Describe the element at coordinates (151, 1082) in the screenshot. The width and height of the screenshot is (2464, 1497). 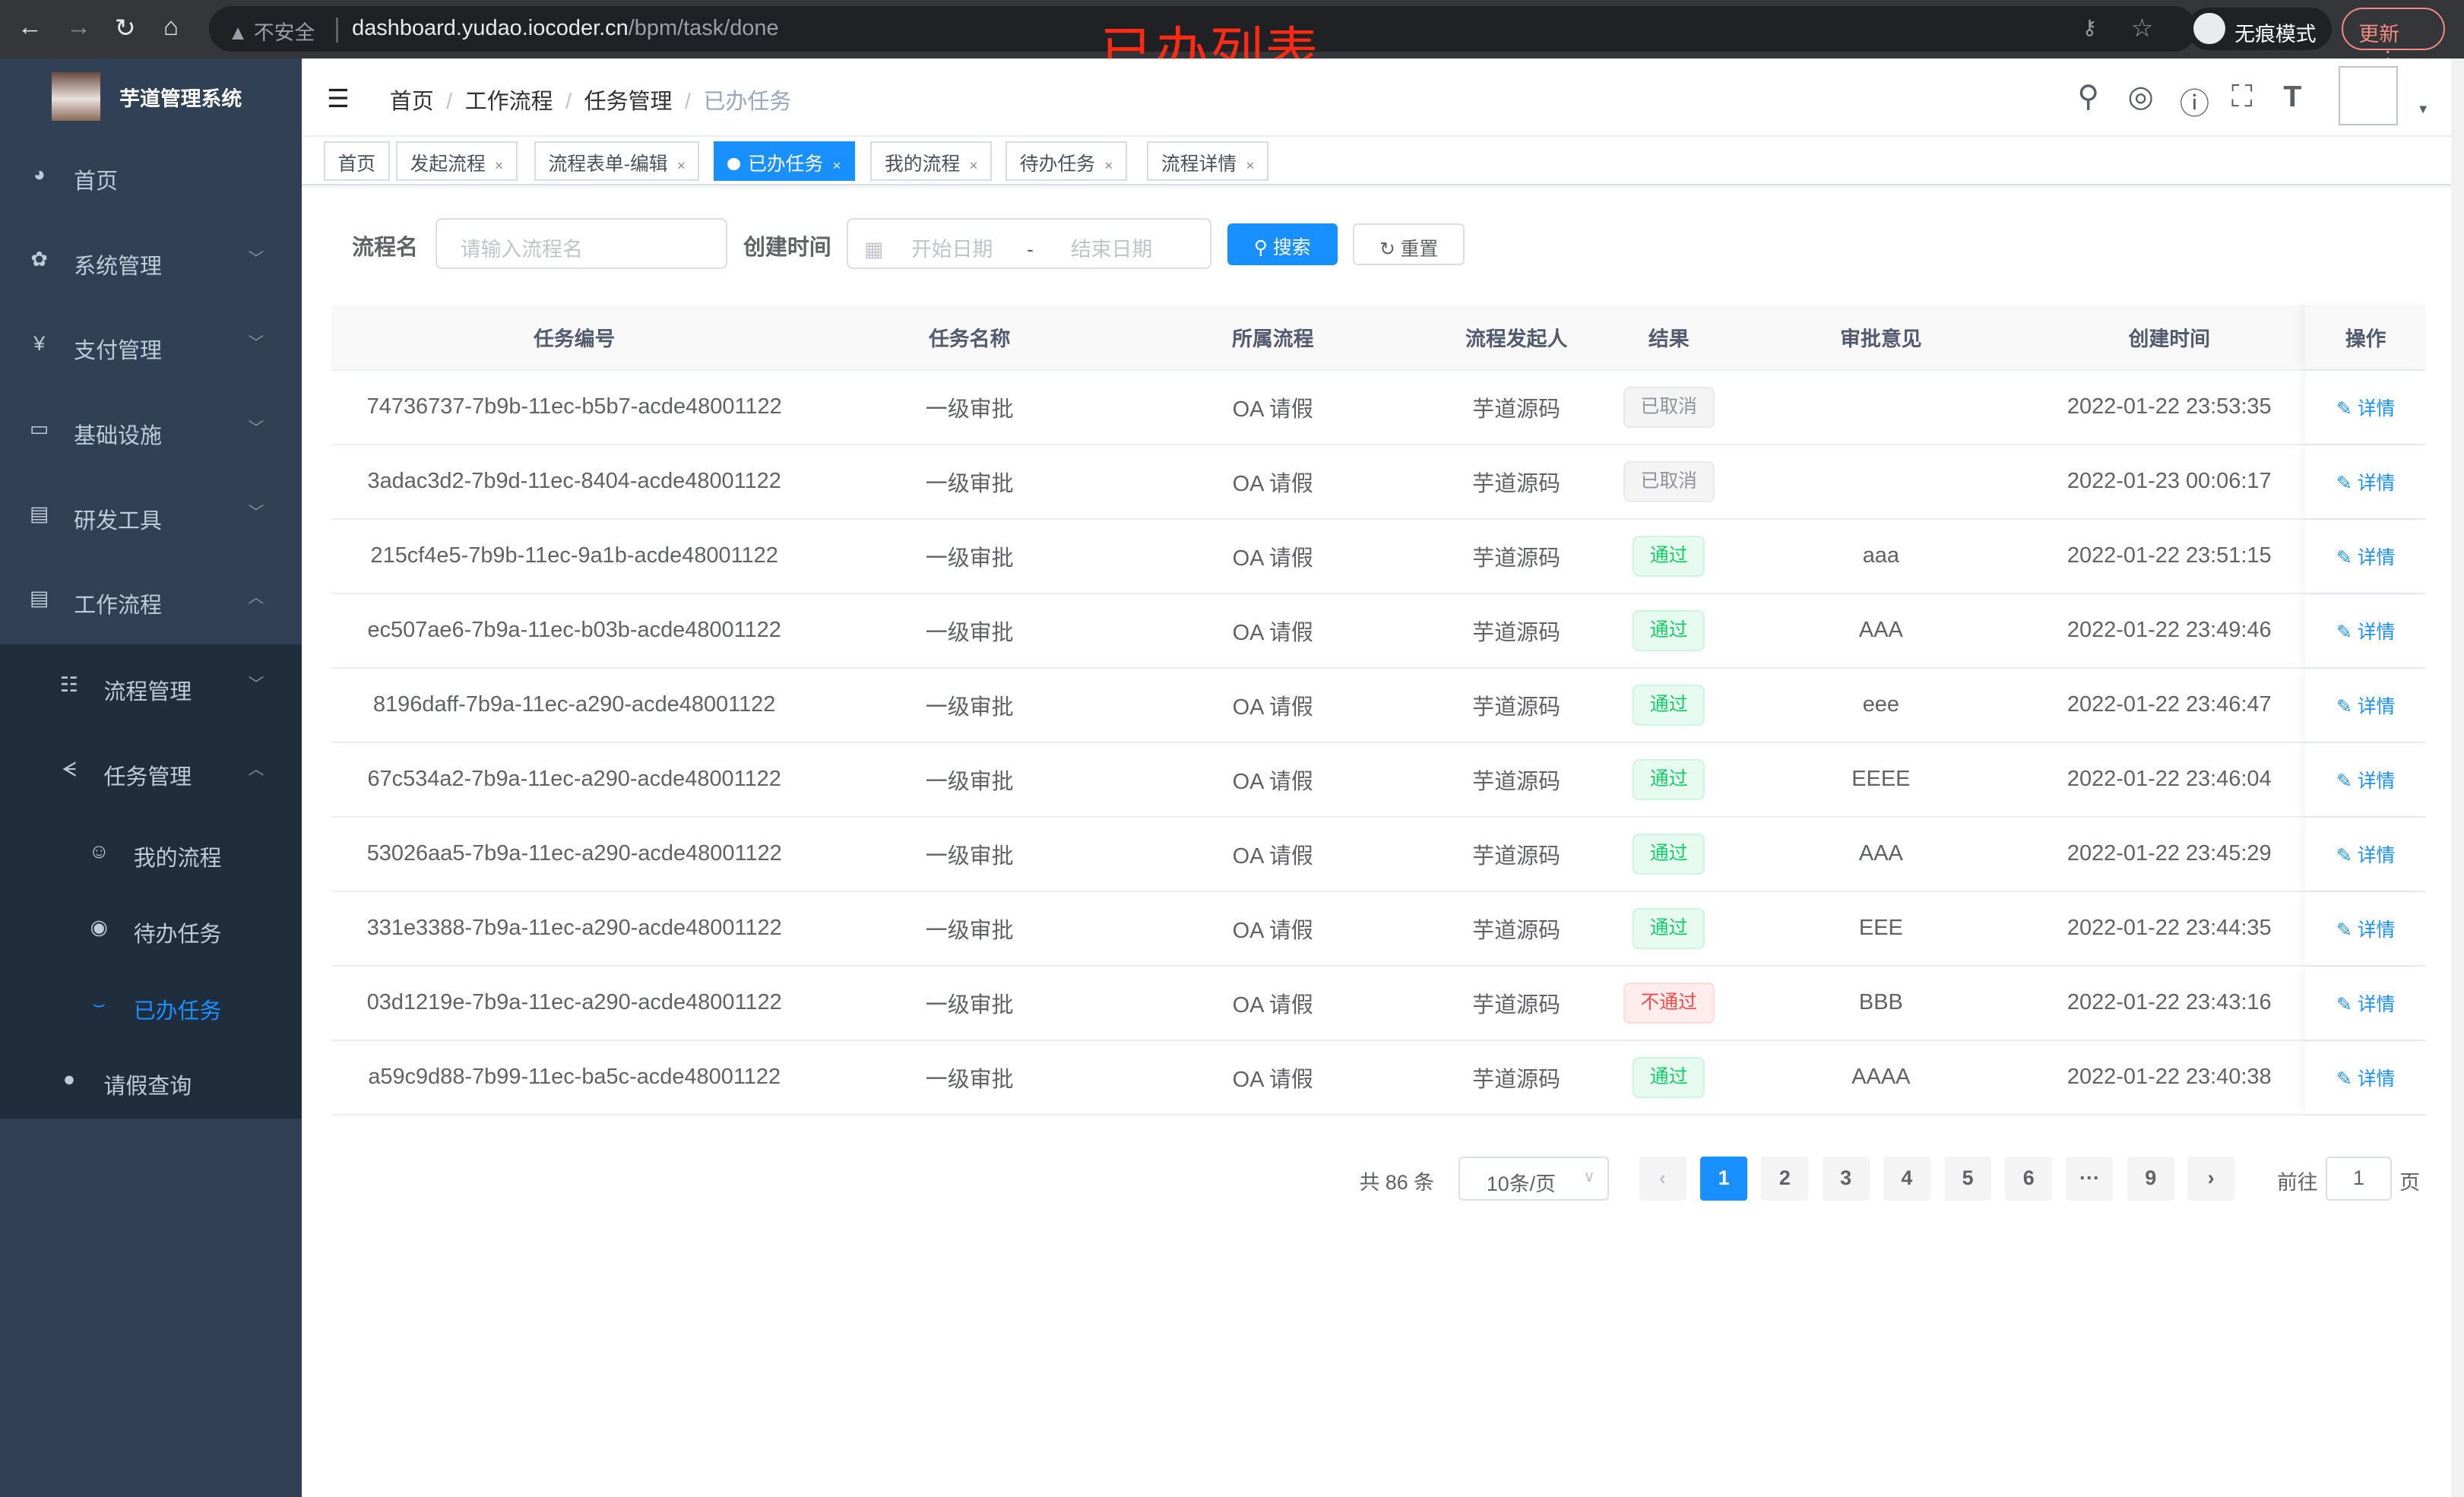
I see `sidebar-item-请假查询: ● 请假查询` at that location.